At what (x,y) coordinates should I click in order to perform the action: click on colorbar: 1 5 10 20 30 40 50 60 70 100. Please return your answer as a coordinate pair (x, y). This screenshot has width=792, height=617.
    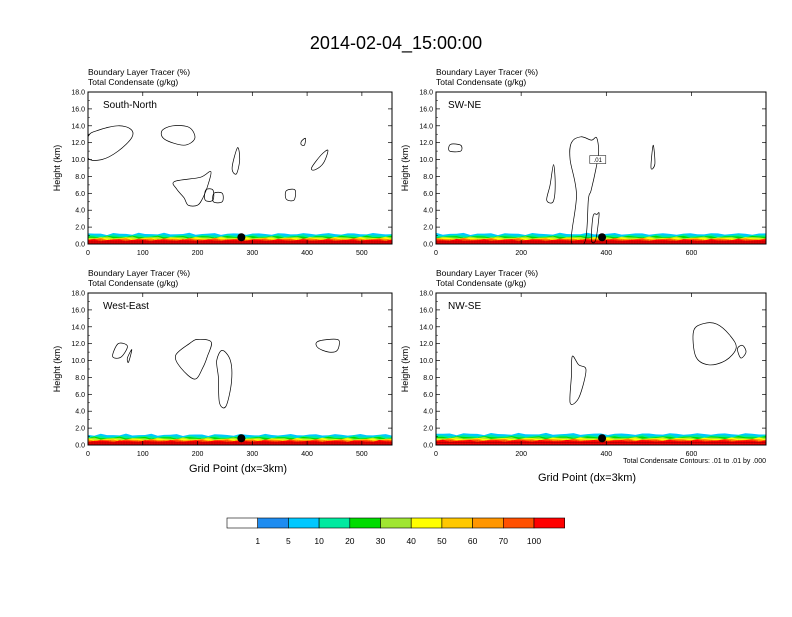
    Looking at the image, I should click on (396, 531).